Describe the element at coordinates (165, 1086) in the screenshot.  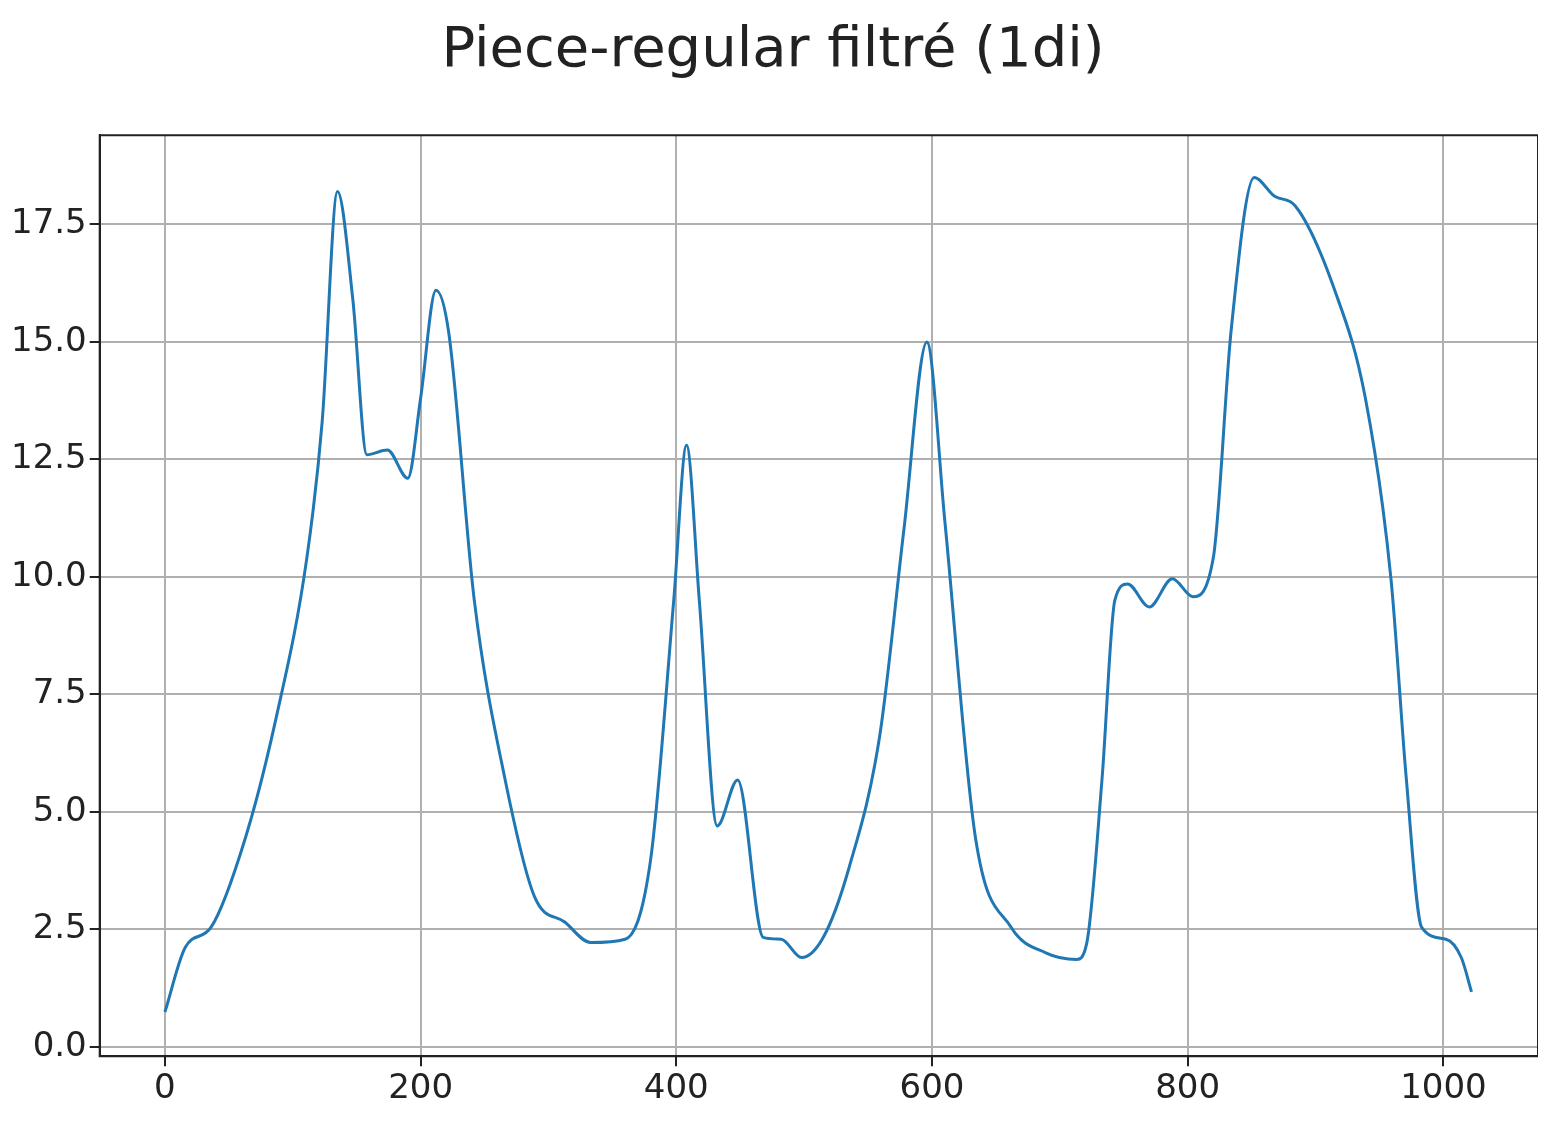
I see `x-tick-label: 0` at that location.